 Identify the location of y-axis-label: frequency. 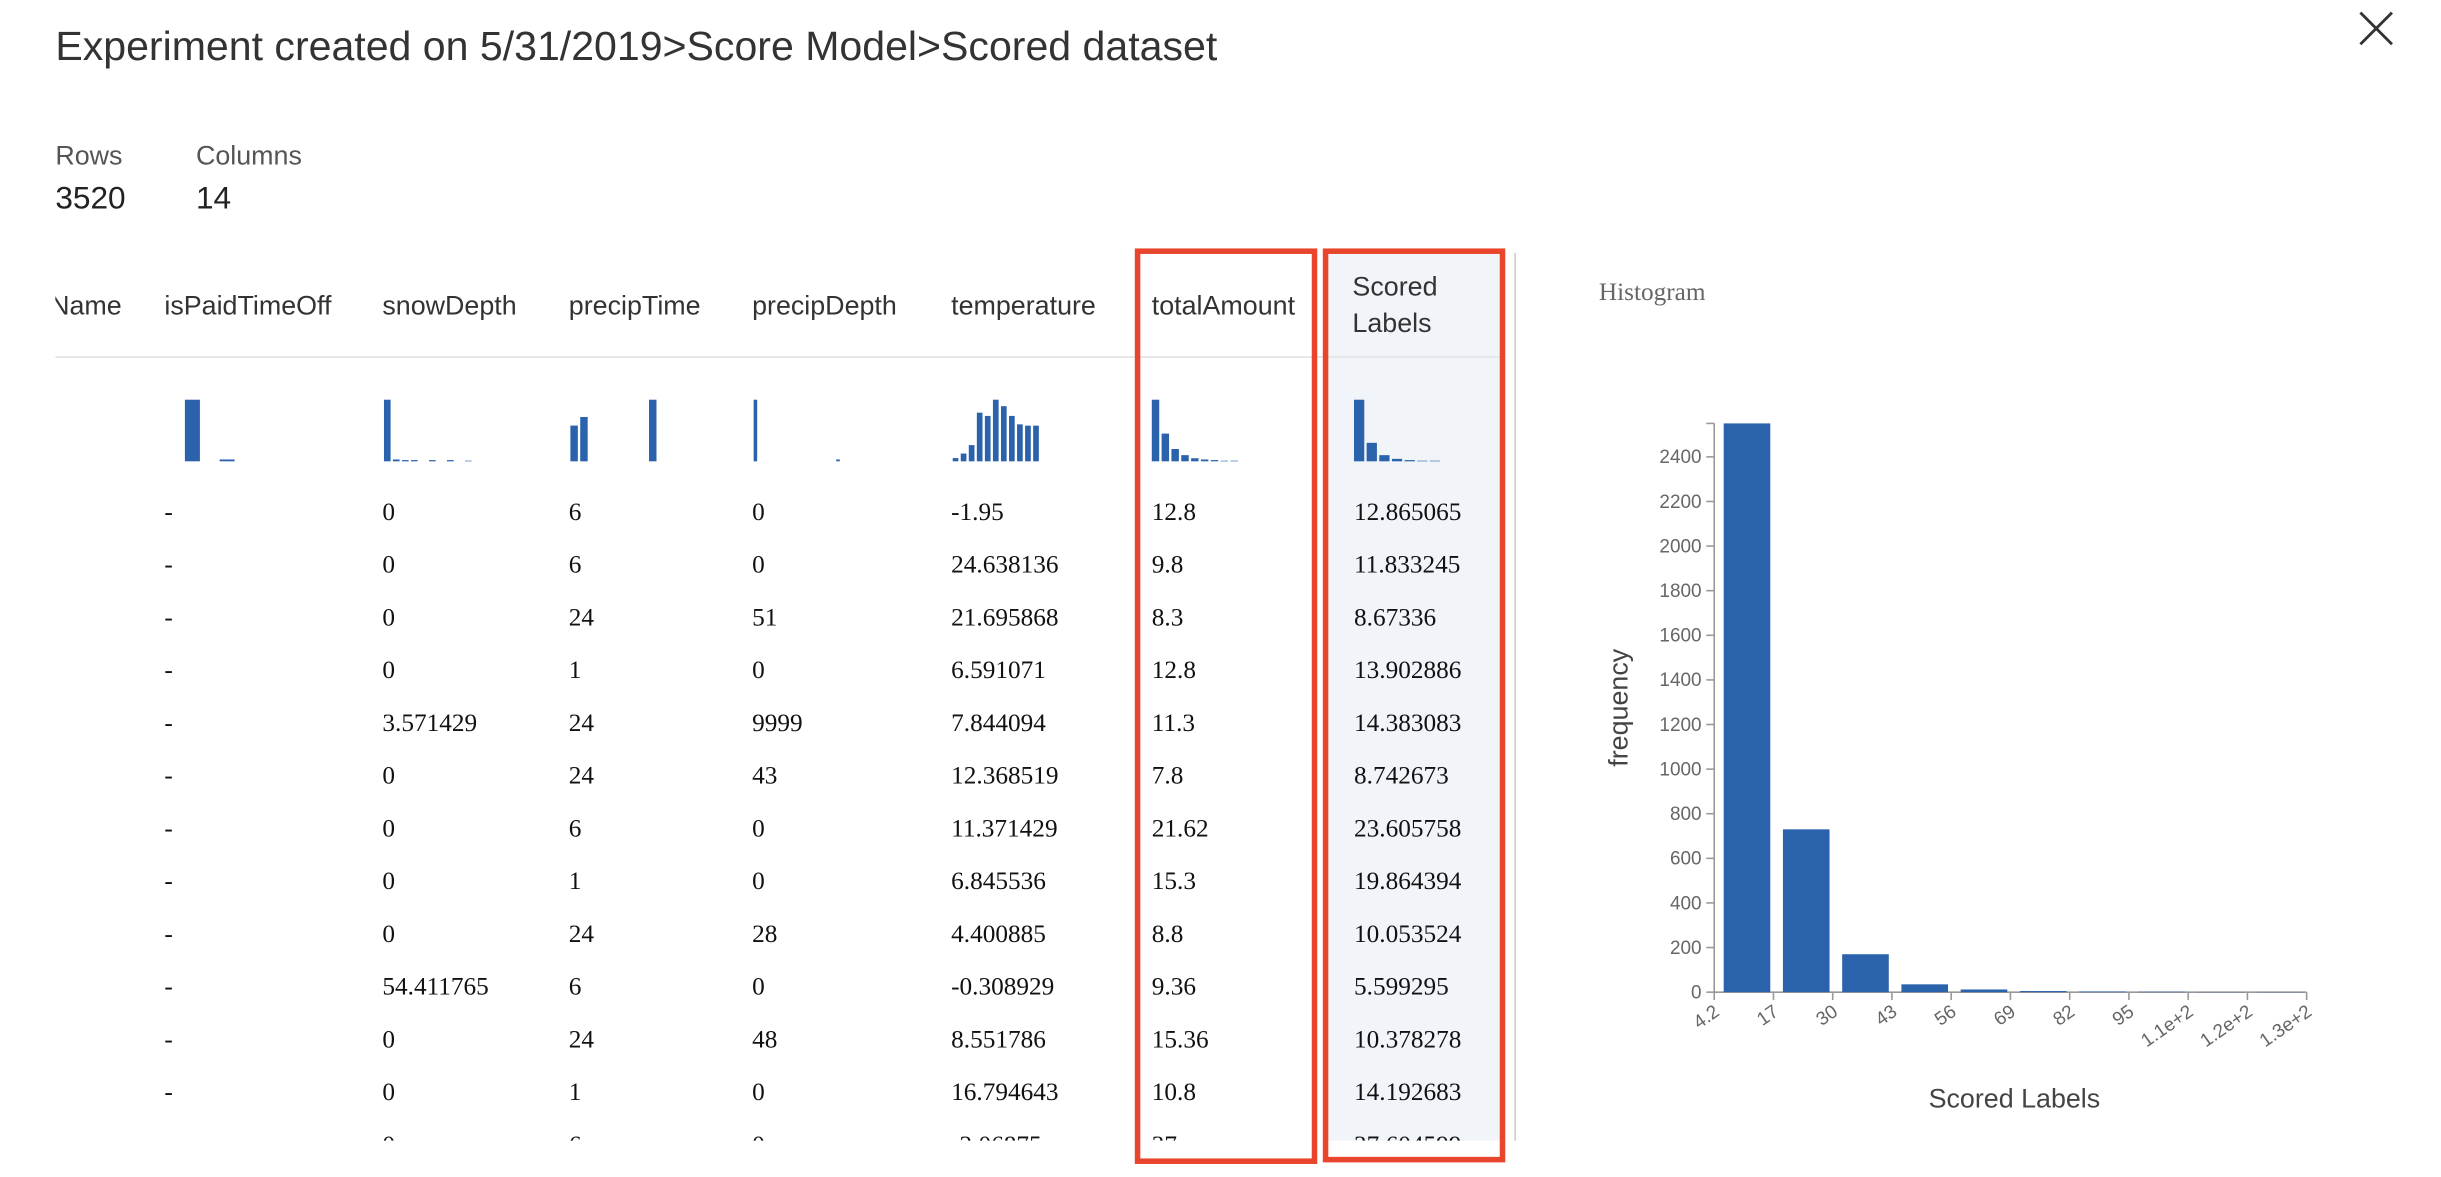
(1618, 707).